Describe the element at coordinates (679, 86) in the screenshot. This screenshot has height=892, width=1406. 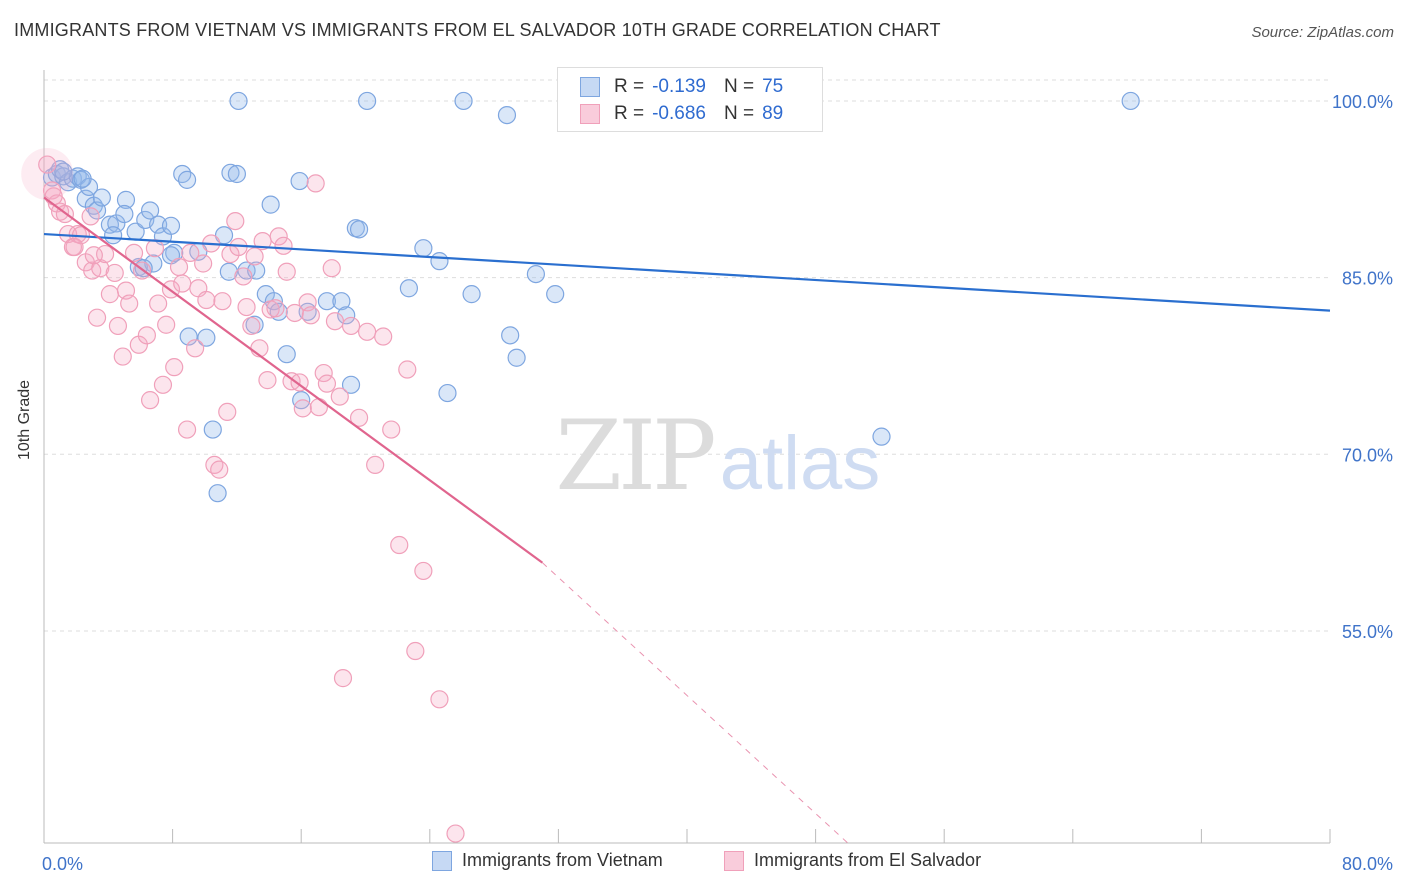
I see `stats-r-value: -0.139` at that location.